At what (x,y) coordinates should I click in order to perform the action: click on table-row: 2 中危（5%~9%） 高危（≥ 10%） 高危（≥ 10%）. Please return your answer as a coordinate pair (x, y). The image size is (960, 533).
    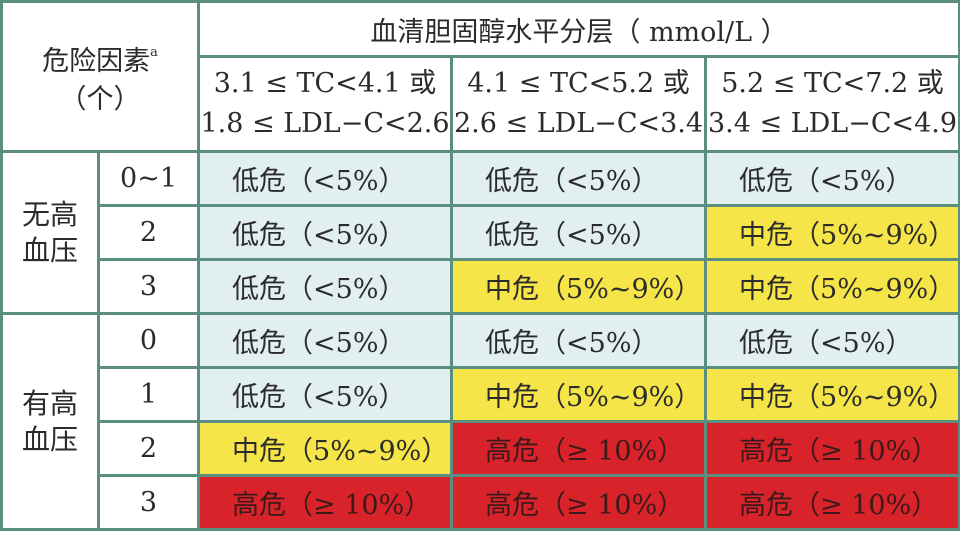
    Looking at the image, I should click on (481, 448).